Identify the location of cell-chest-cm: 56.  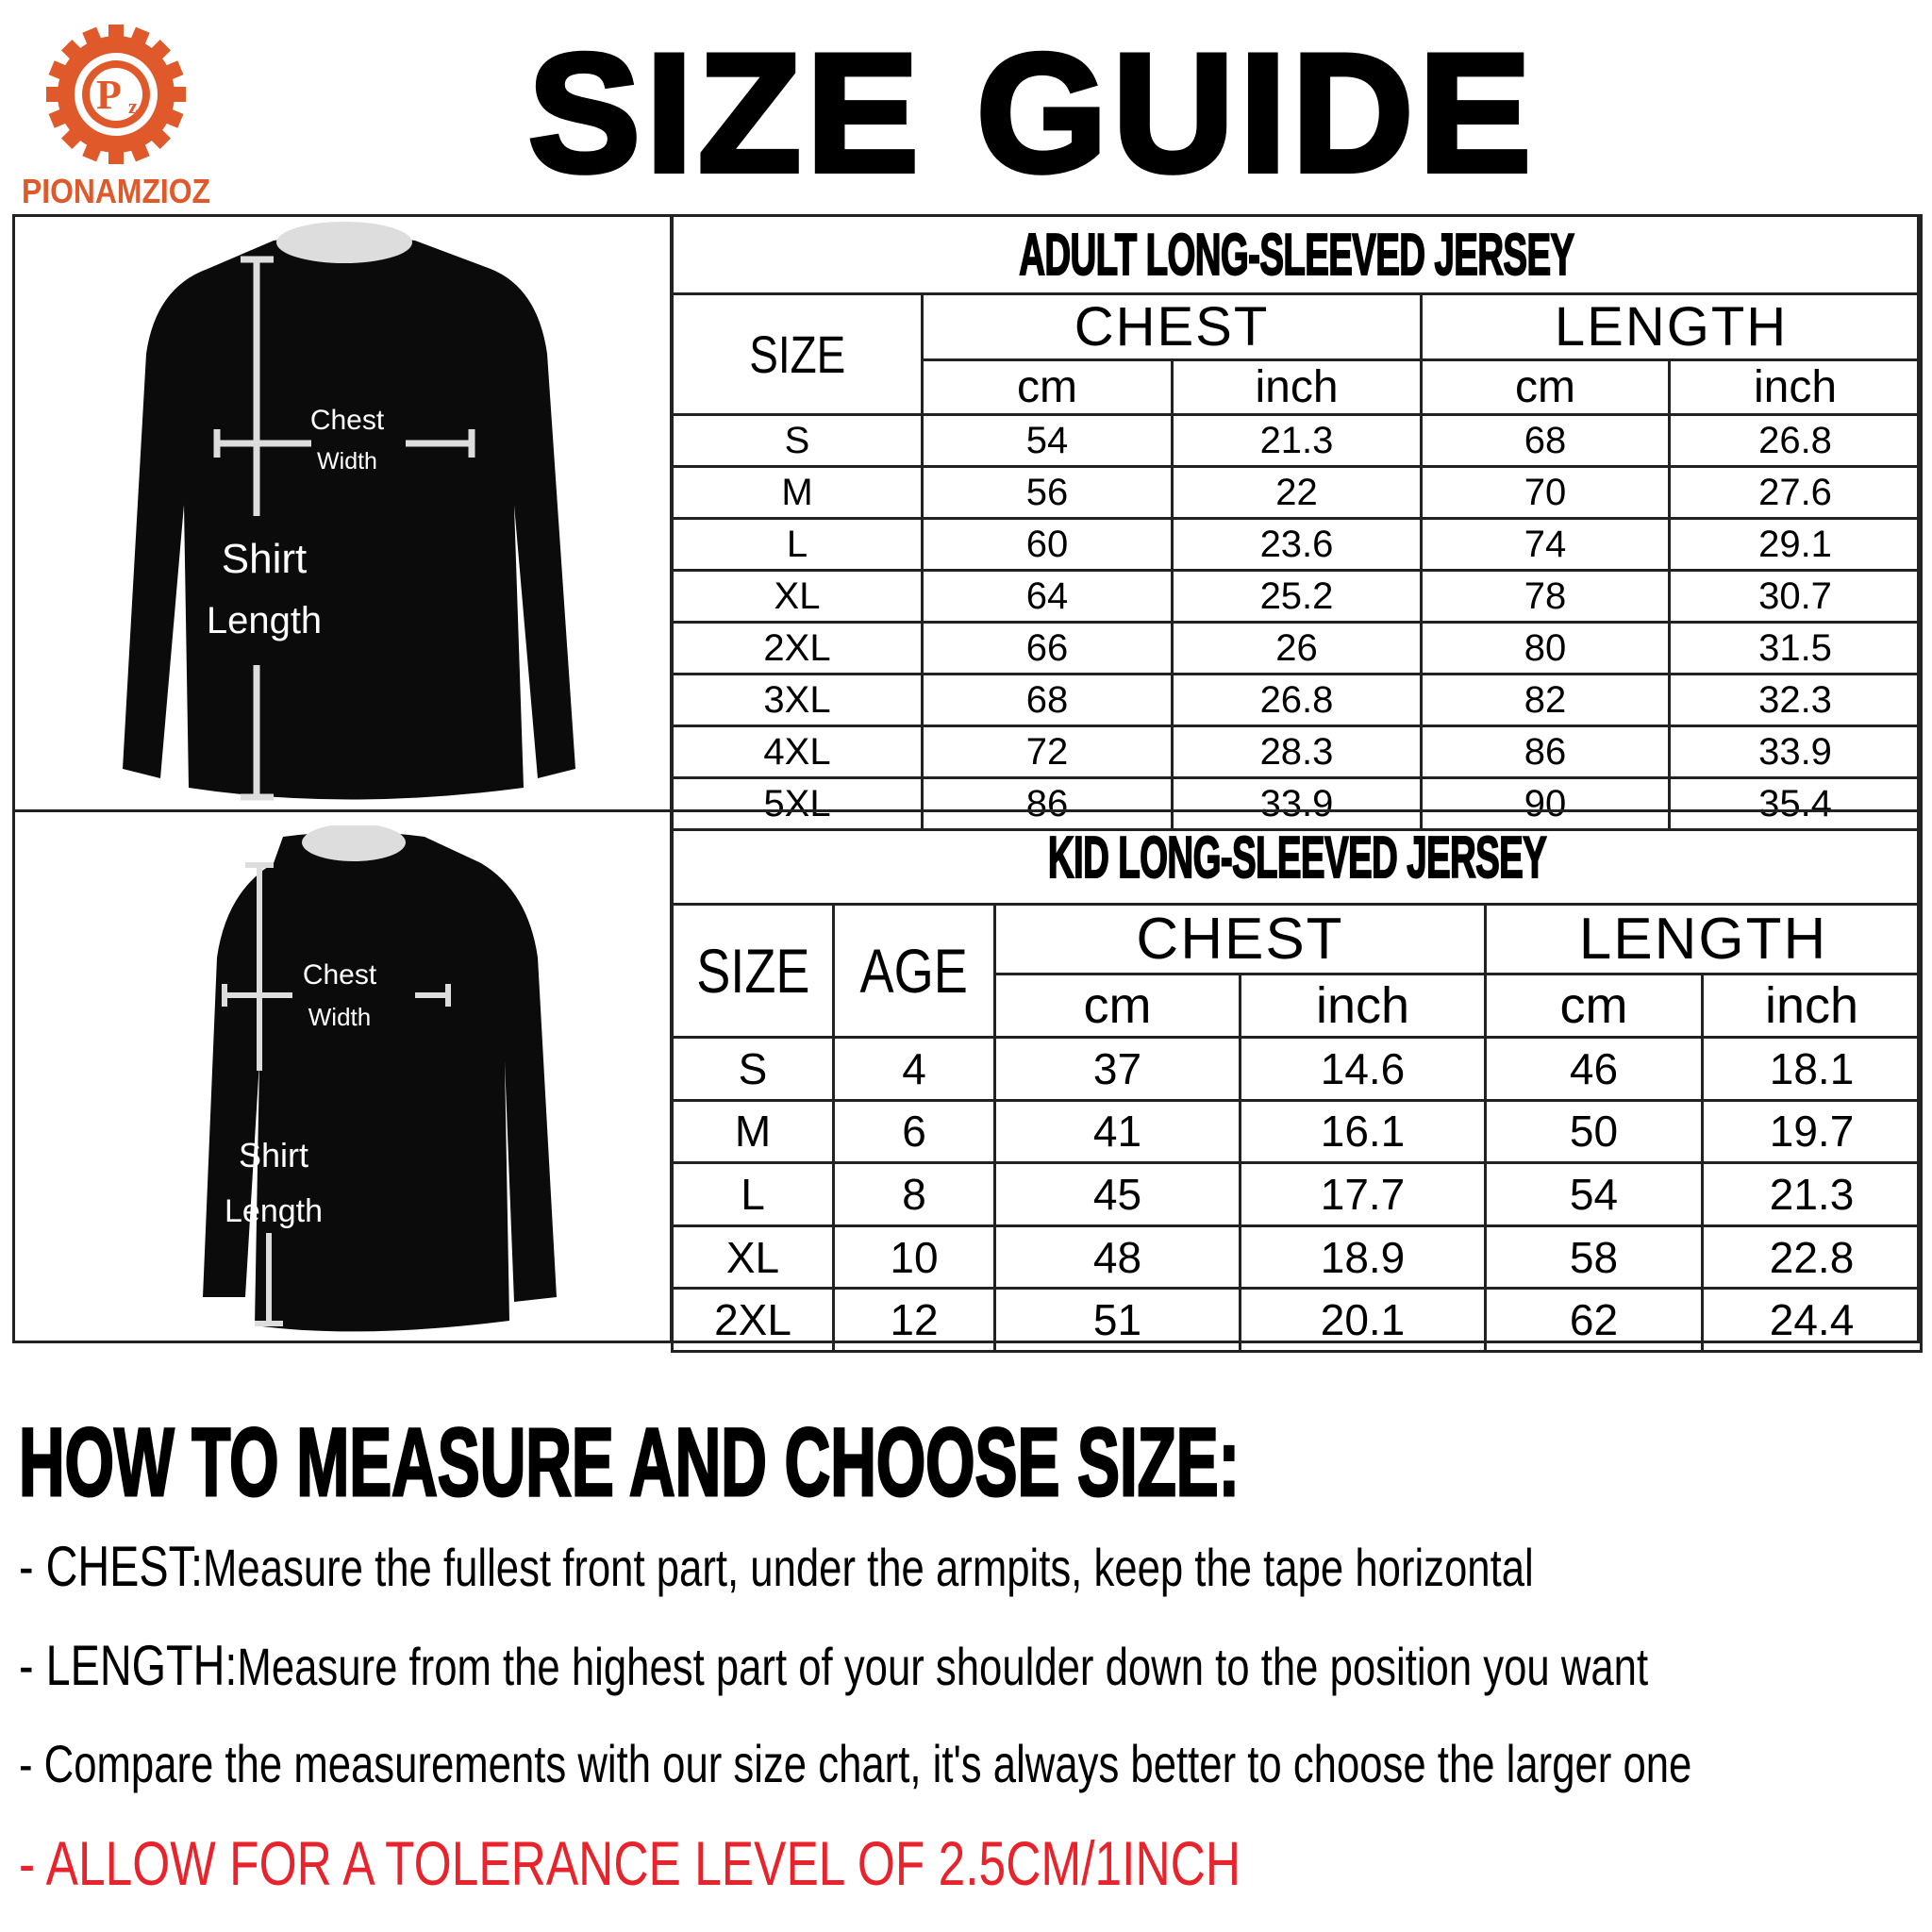
(1047, 492).